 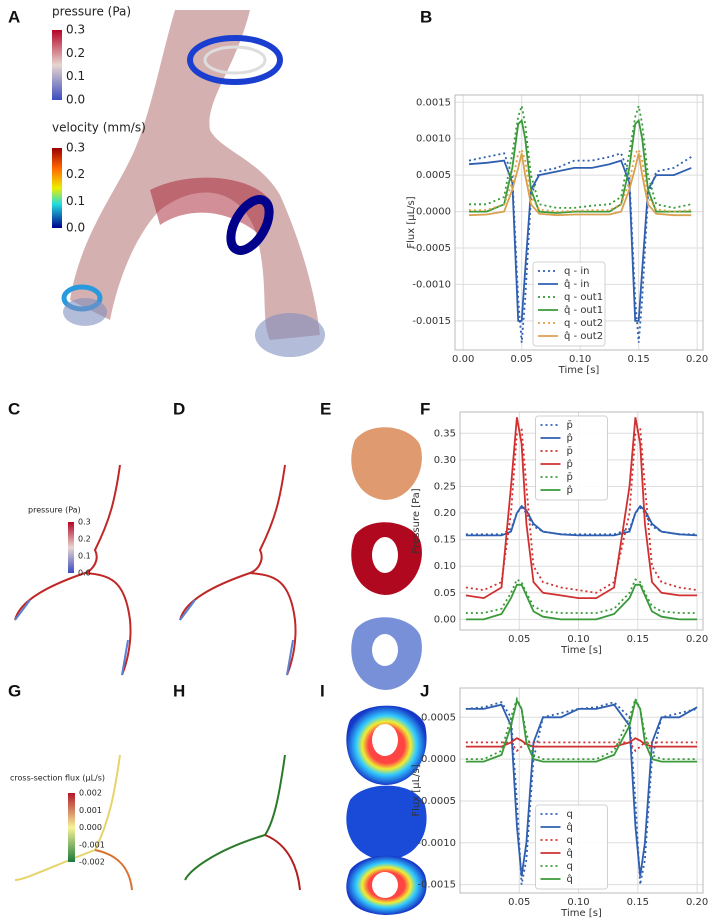 What do you see at coordinates (90, 810) in the screenshot?
I see `colorbar-tick: 0.001` at bounding box center [90, 810].